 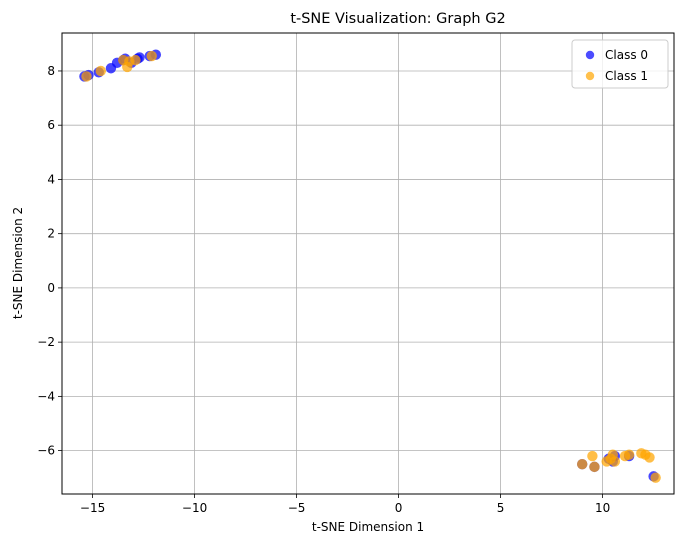 I want to click on x-tick-label: 0, so click(x=399, y=508).